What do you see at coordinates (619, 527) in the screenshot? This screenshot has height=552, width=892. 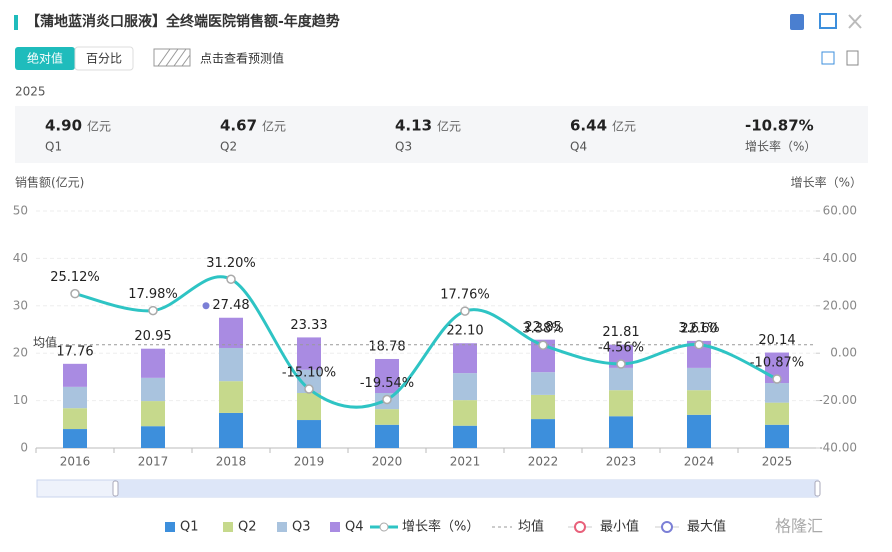 I see `legend-label: 最小值` at bounding box center [619, 527].